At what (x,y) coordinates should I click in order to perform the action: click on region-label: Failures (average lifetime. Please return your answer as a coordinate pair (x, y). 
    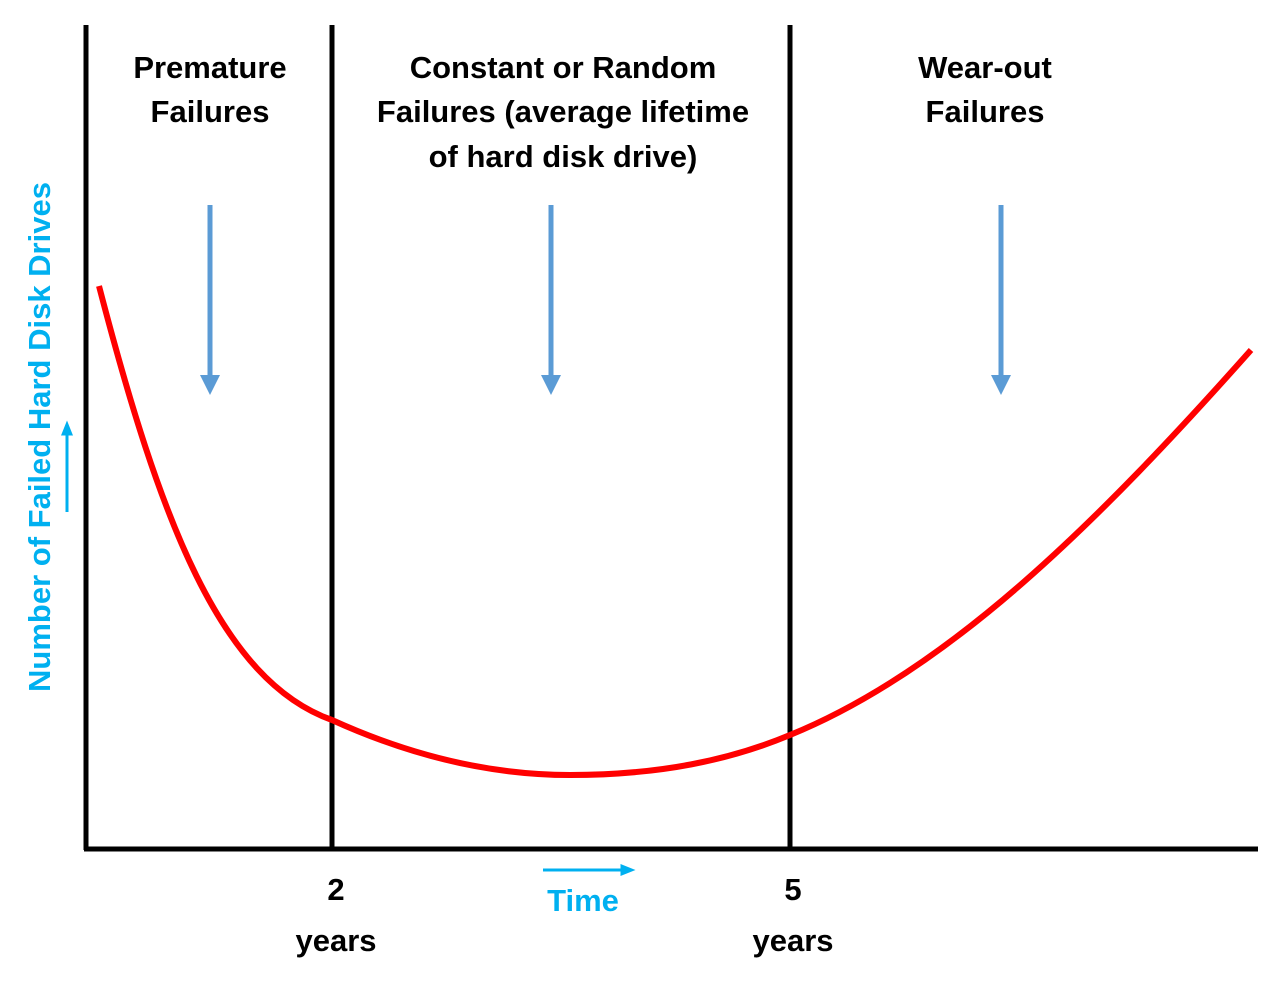
    Looking at the image, I should click on (563, 111).